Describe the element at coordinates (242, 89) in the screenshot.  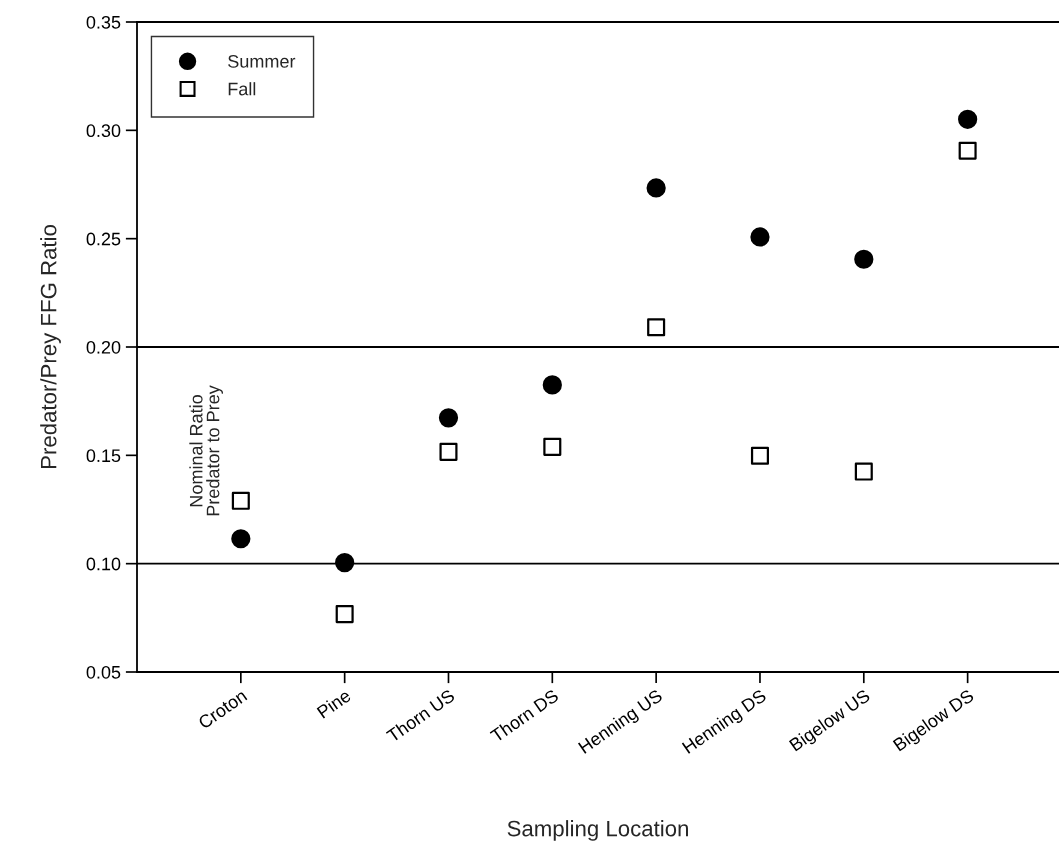
I see `legend-label: Fall` at that location.